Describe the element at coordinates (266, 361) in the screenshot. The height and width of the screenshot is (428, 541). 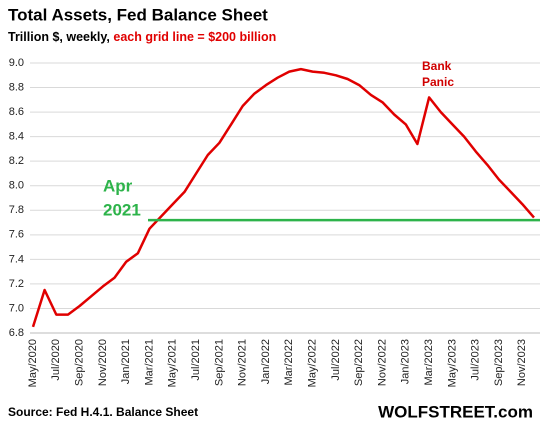
I see `x-tick-label: Jan/2022` at that location.